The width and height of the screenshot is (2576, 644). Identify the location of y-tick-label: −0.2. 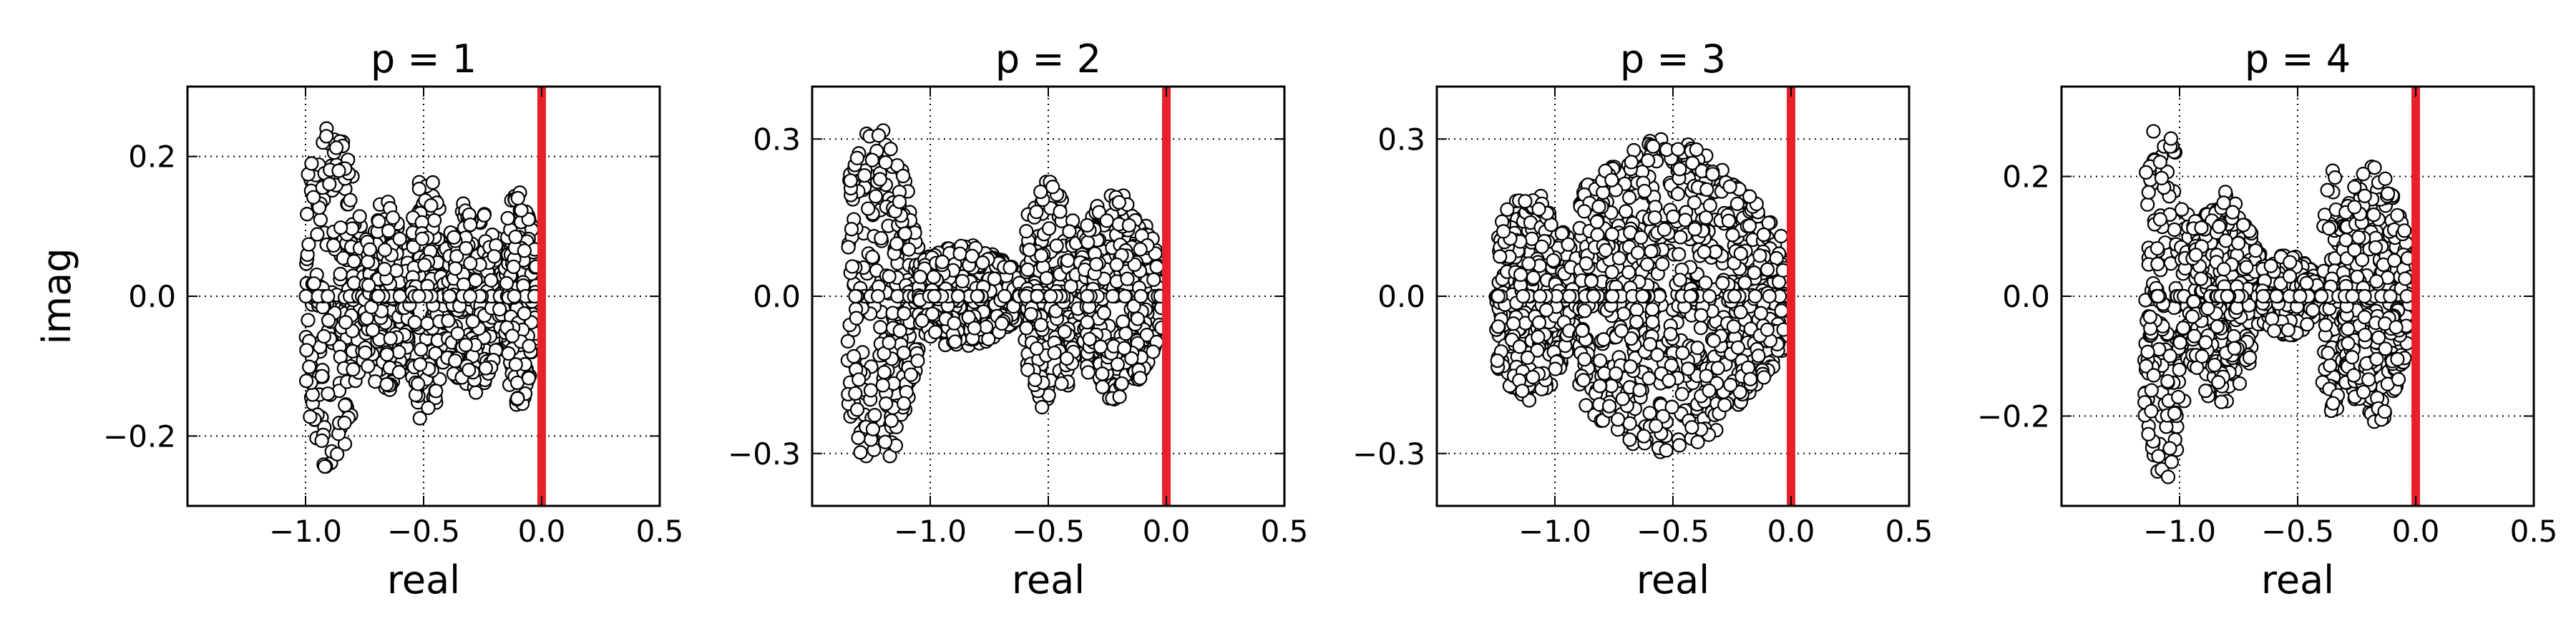
(139, 436).